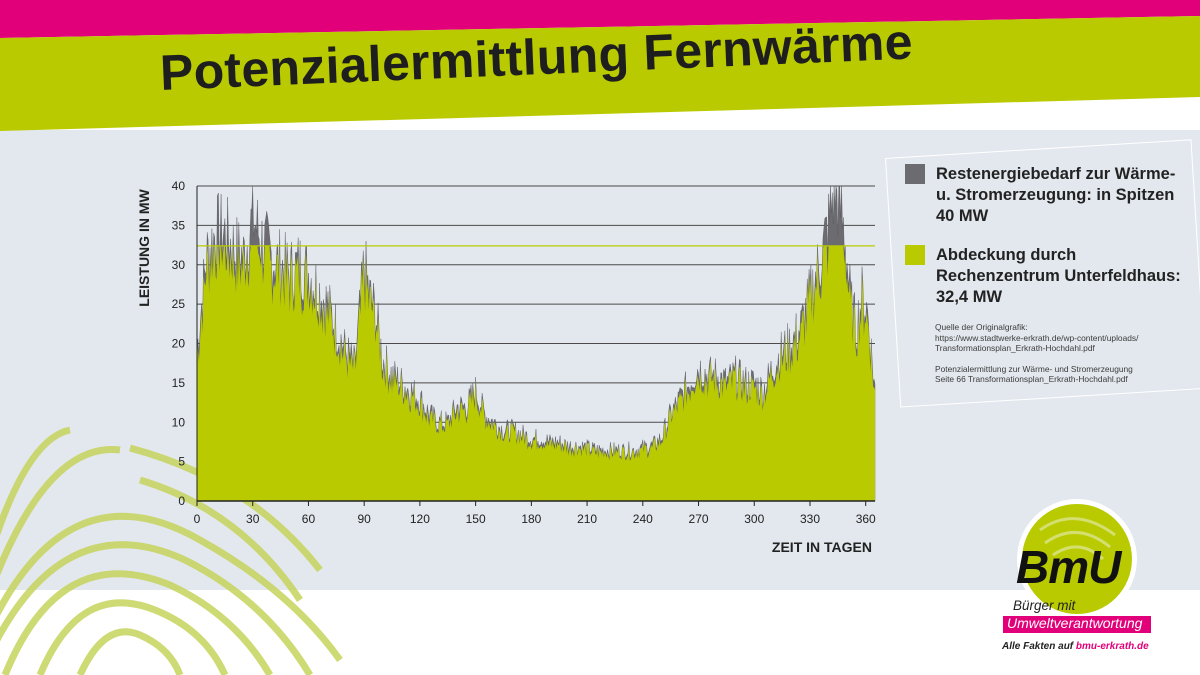 This screenshot has height=675, width=1200. Describe the element at coordinates (179, 186) in the screenshot. I see `y-tick-label: 40` at that location.